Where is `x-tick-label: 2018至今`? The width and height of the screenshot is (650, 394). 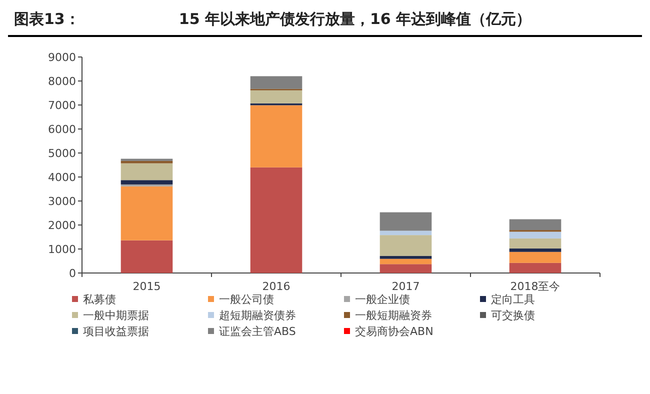
x-tick-label: 2018至今 is located at coordinates (535, 286).